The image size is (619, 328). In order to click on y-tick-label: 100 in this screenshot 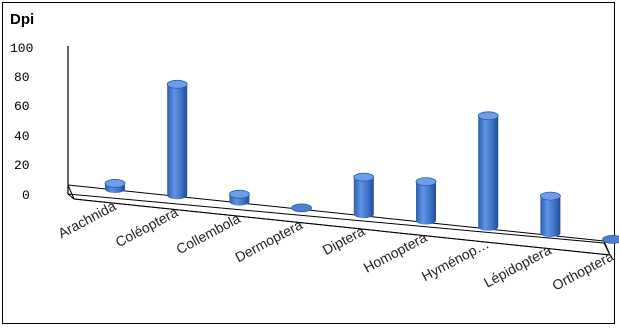, I will do `click(21, 48)`.